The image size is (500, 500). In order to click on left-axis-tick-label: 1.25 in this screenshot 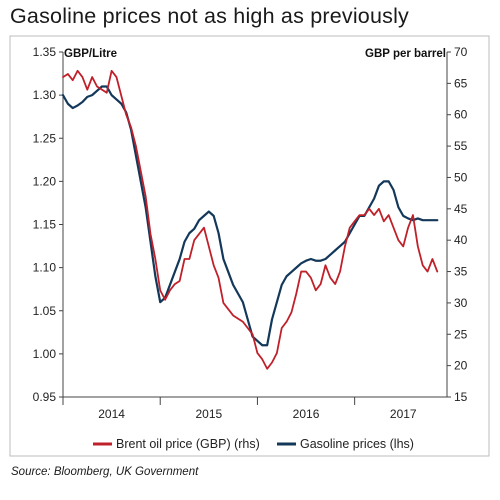, I will do `click(45, 138)`.